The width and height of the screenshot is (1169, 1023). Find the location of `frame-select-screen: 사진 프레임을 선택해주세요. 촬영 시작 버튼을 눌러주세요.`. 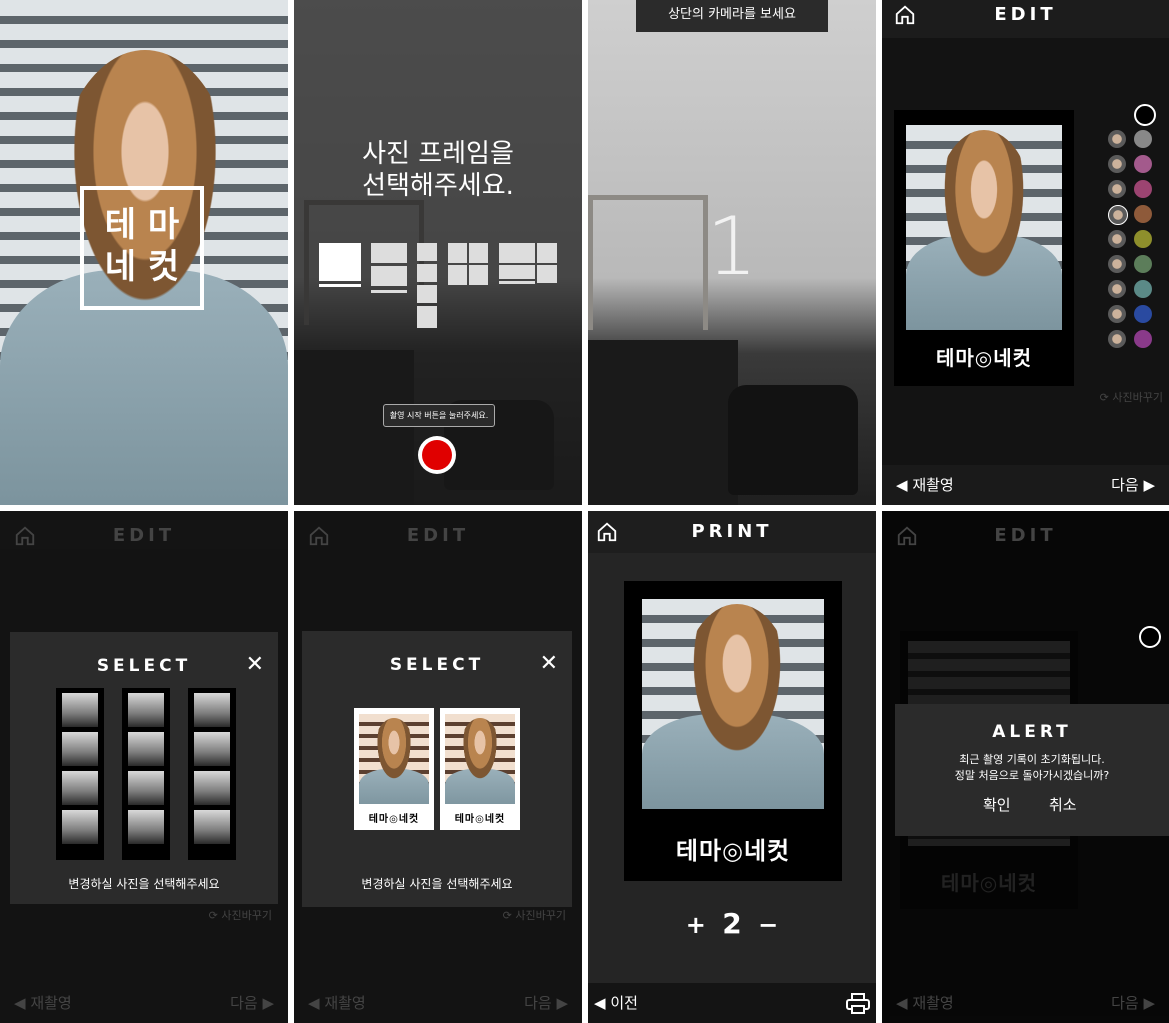

frame-select-screen: 사진 프레임을 선택해주세요. 촬영 시작 버튼을 눌러주세요. is located at coordinates (438, 252).